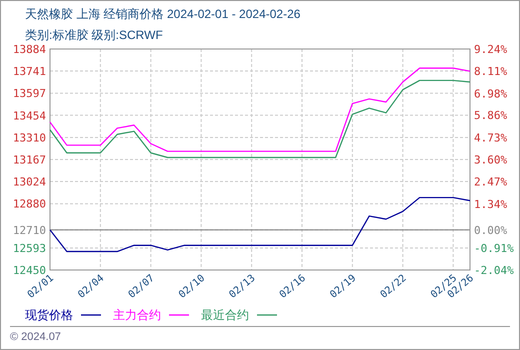 The width and height of the screenshot is (520, 350). Describe the element at coordinates (491, 49) in the screenshot. I see `y2-tick-label: 9.24%` at that location.